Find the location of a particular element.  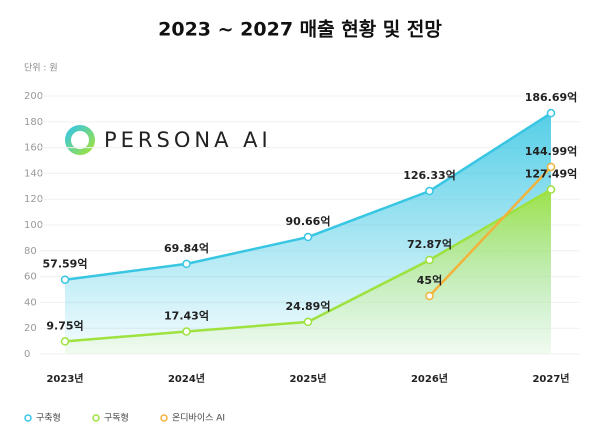

data-label: 57.59억 is located at coordinates (65, 264).